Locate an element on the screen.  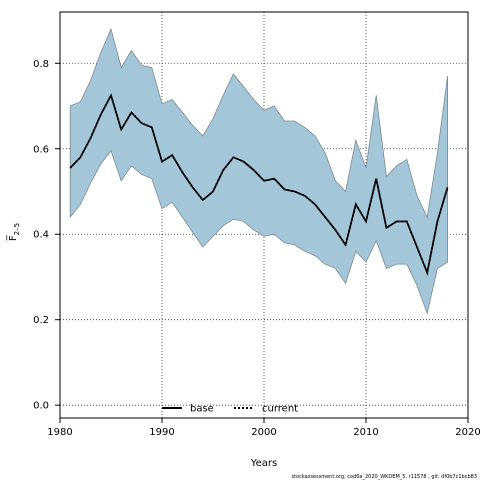
svg-text: F̅2–5 is located at coordinates (13, 232).